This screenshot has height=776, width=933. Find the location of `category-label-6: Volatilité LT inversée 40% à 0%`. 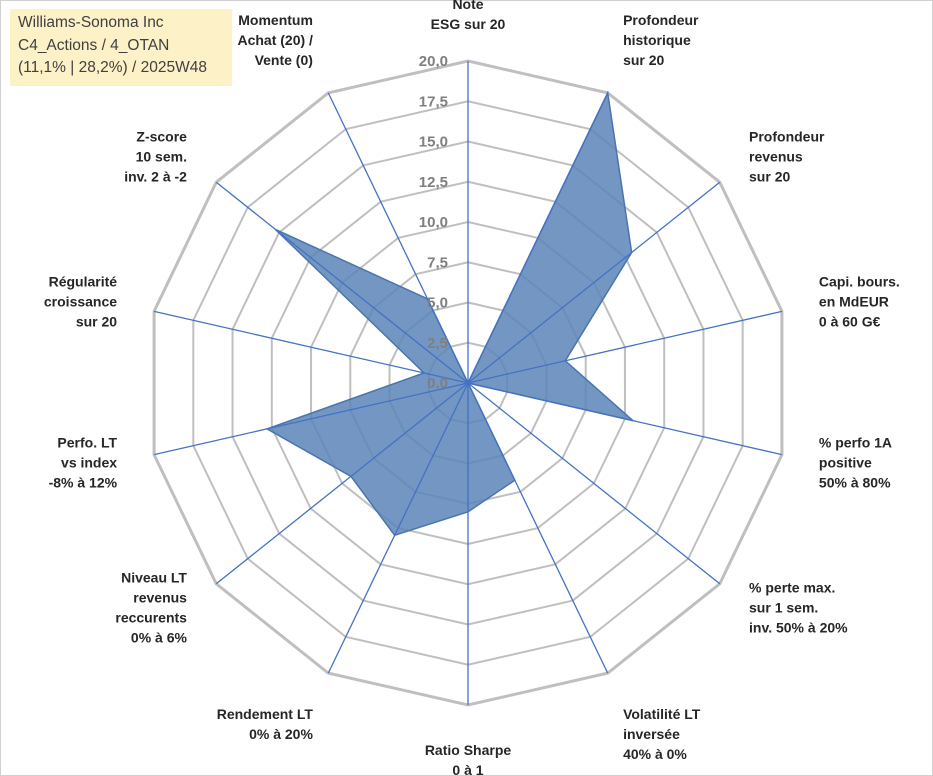

category-label-6: Volatilité LT inversée 40% à 0% is located at coordinates (662, 734).